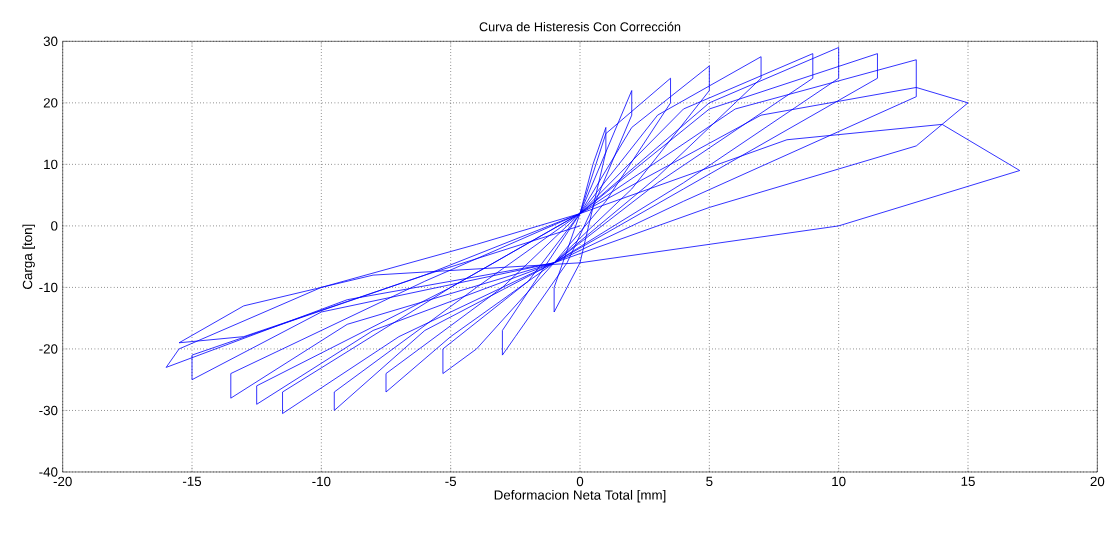  Describe the element at coordinates (50, 41) in the screenshot. I see `y-tick-label: 30` at that location.